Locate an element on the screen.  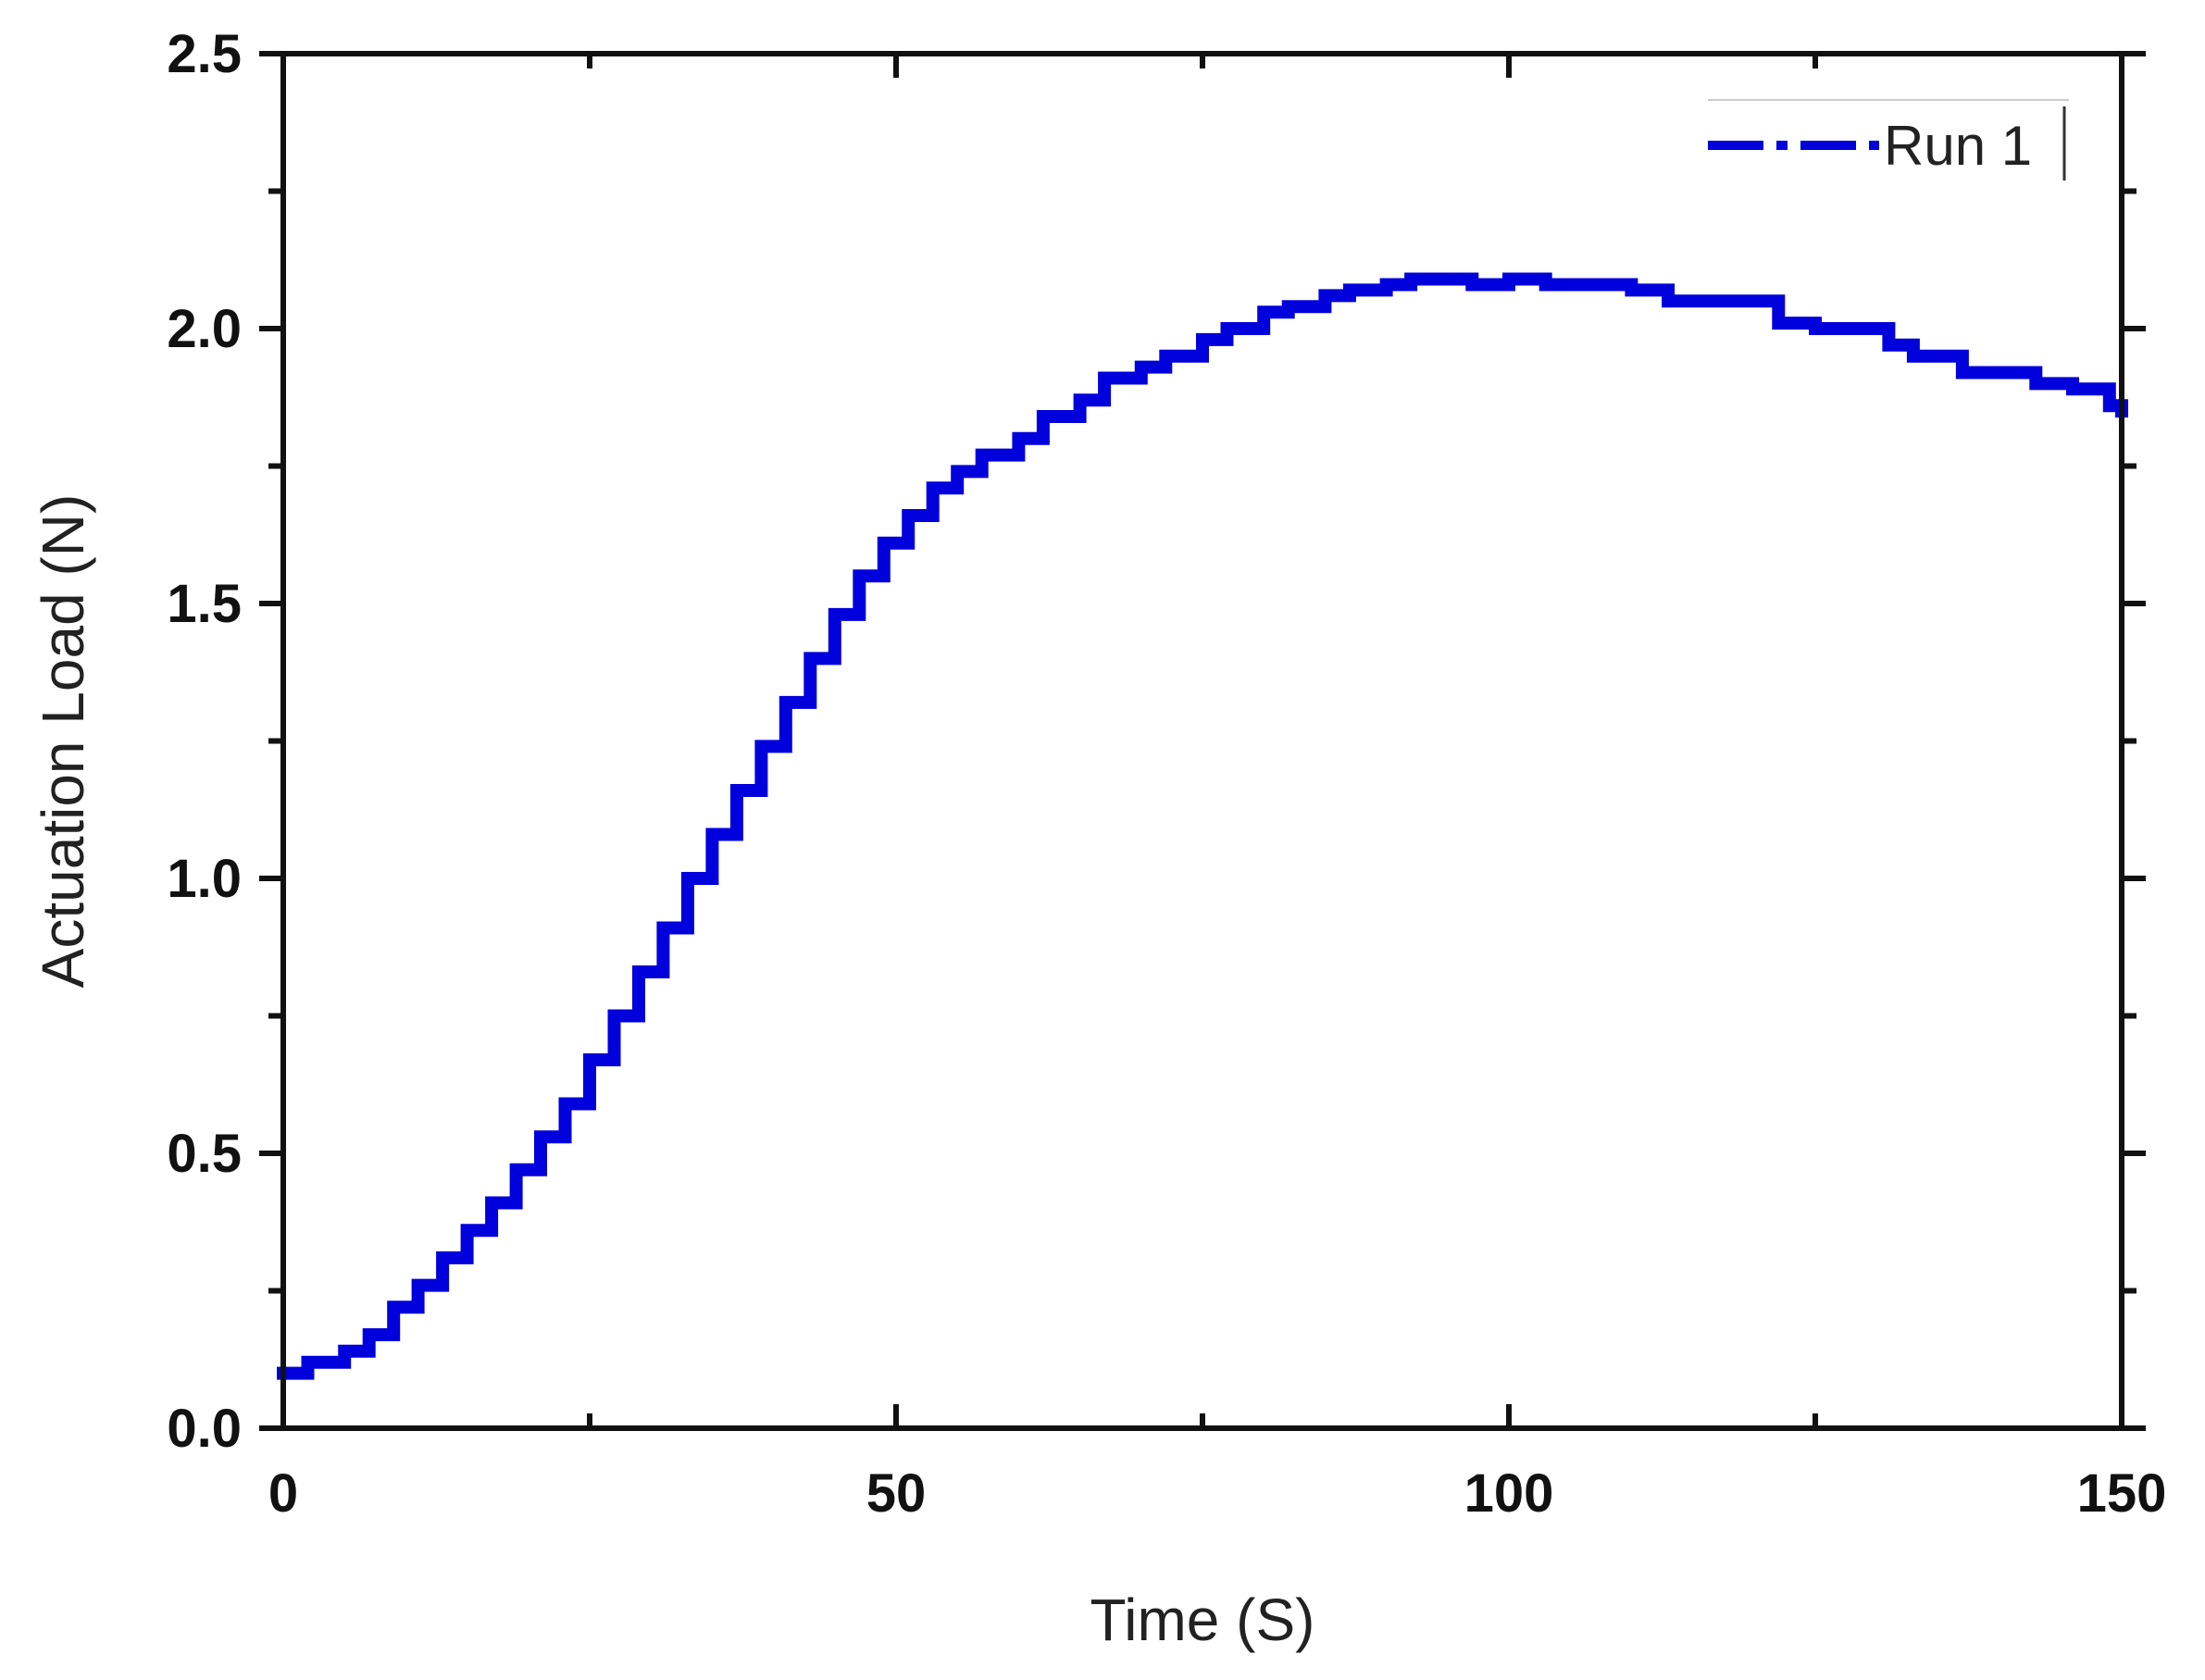
y-tick-label: 2.5 is located at coordinates (204, 54).